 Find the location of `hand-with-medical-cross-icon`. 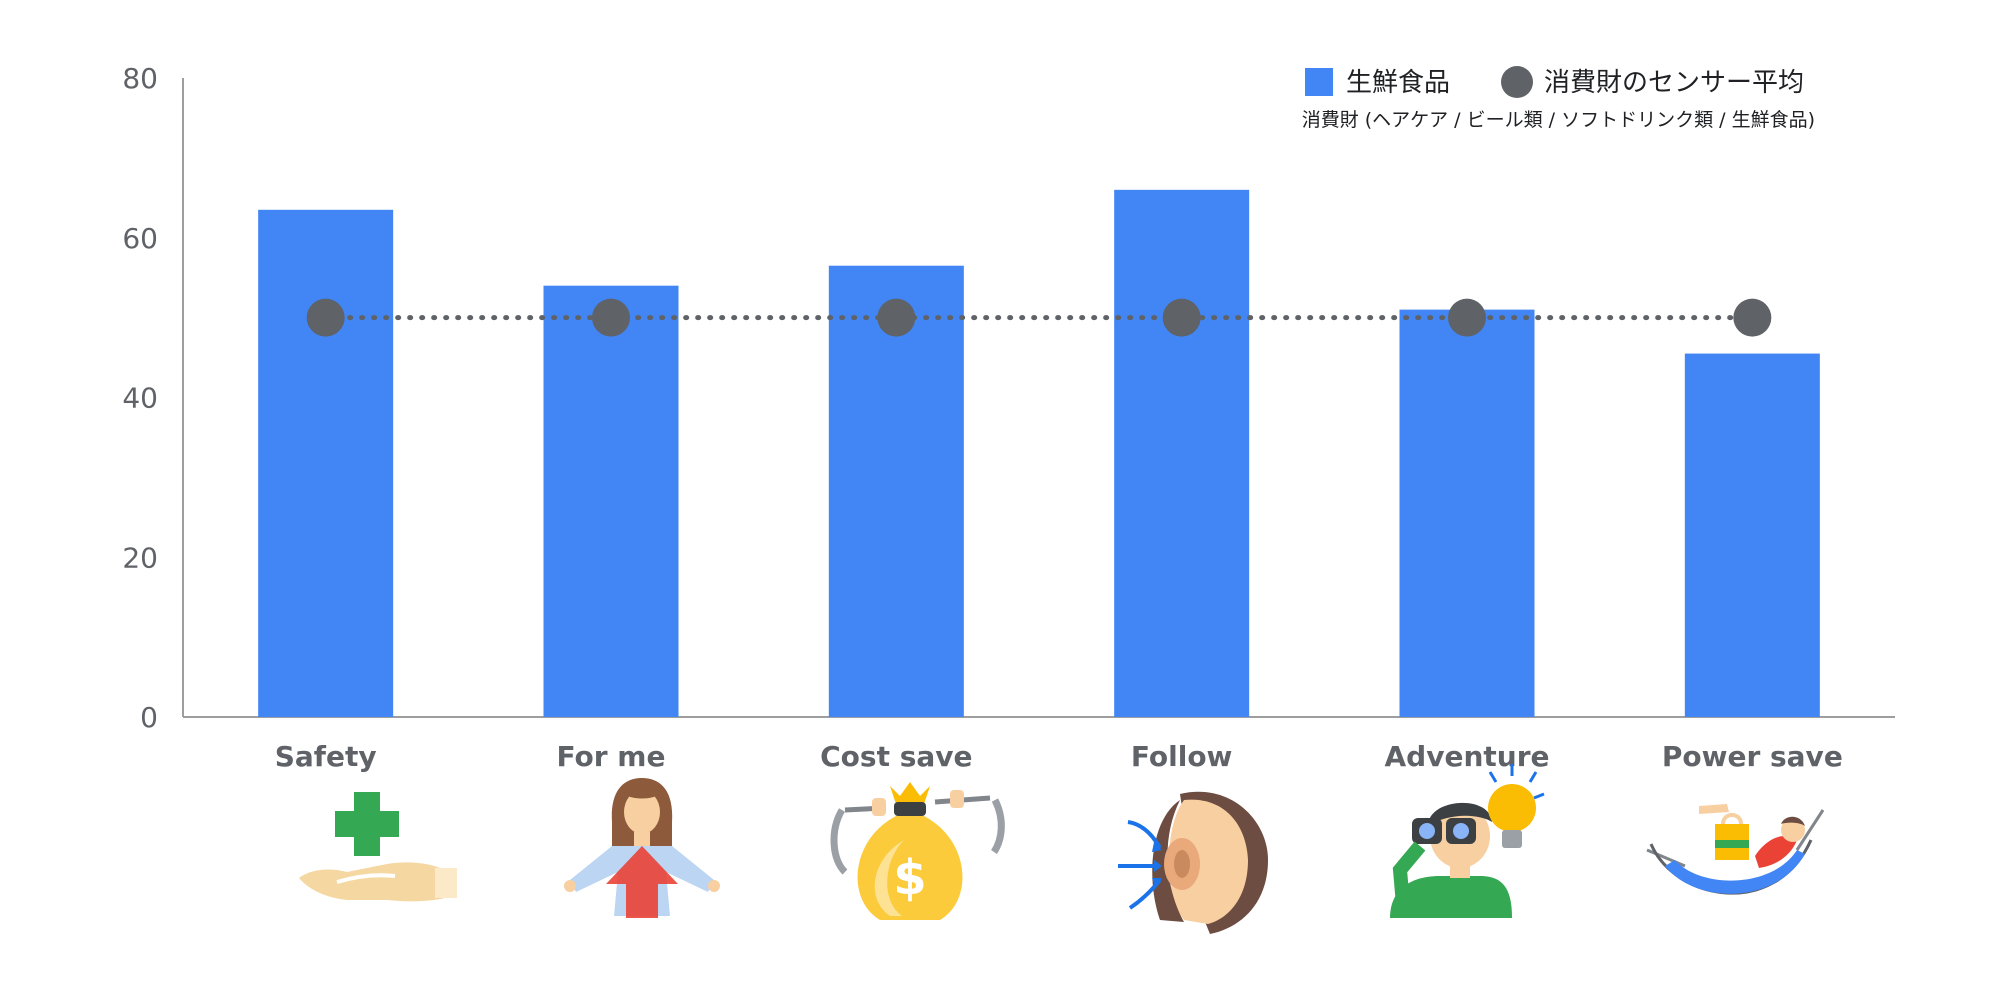

hand-with-medical-cross-icon is located at coordinates (378, 847).